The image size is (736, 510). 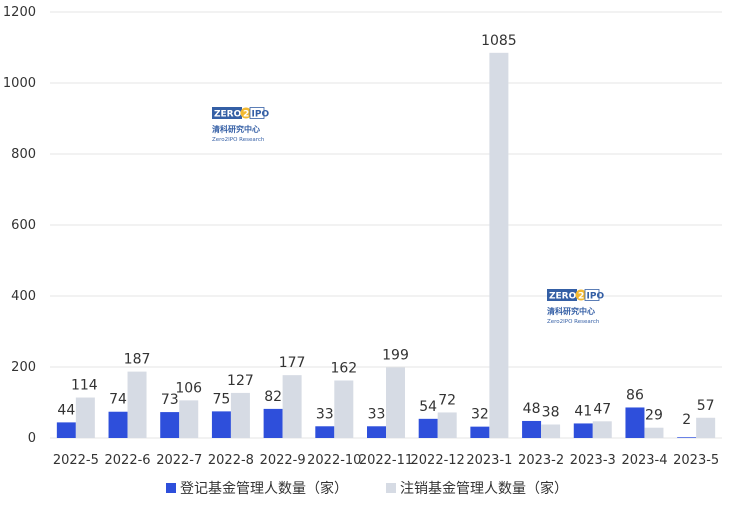 What do you see at coordinates (23, 296) in the screenshot?
I see `y-tick-label: 400` at bounding box center [23, 296].